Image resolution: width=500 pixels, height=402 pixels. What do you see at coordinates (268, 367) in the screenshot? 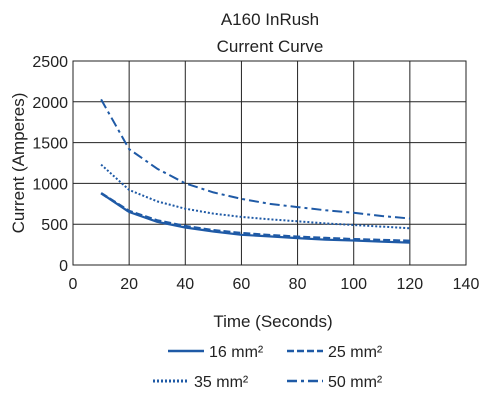
I see `legend: 16 mm² 25 mm² 35 mm² 50 mm²` at bounding box center [268, 367].